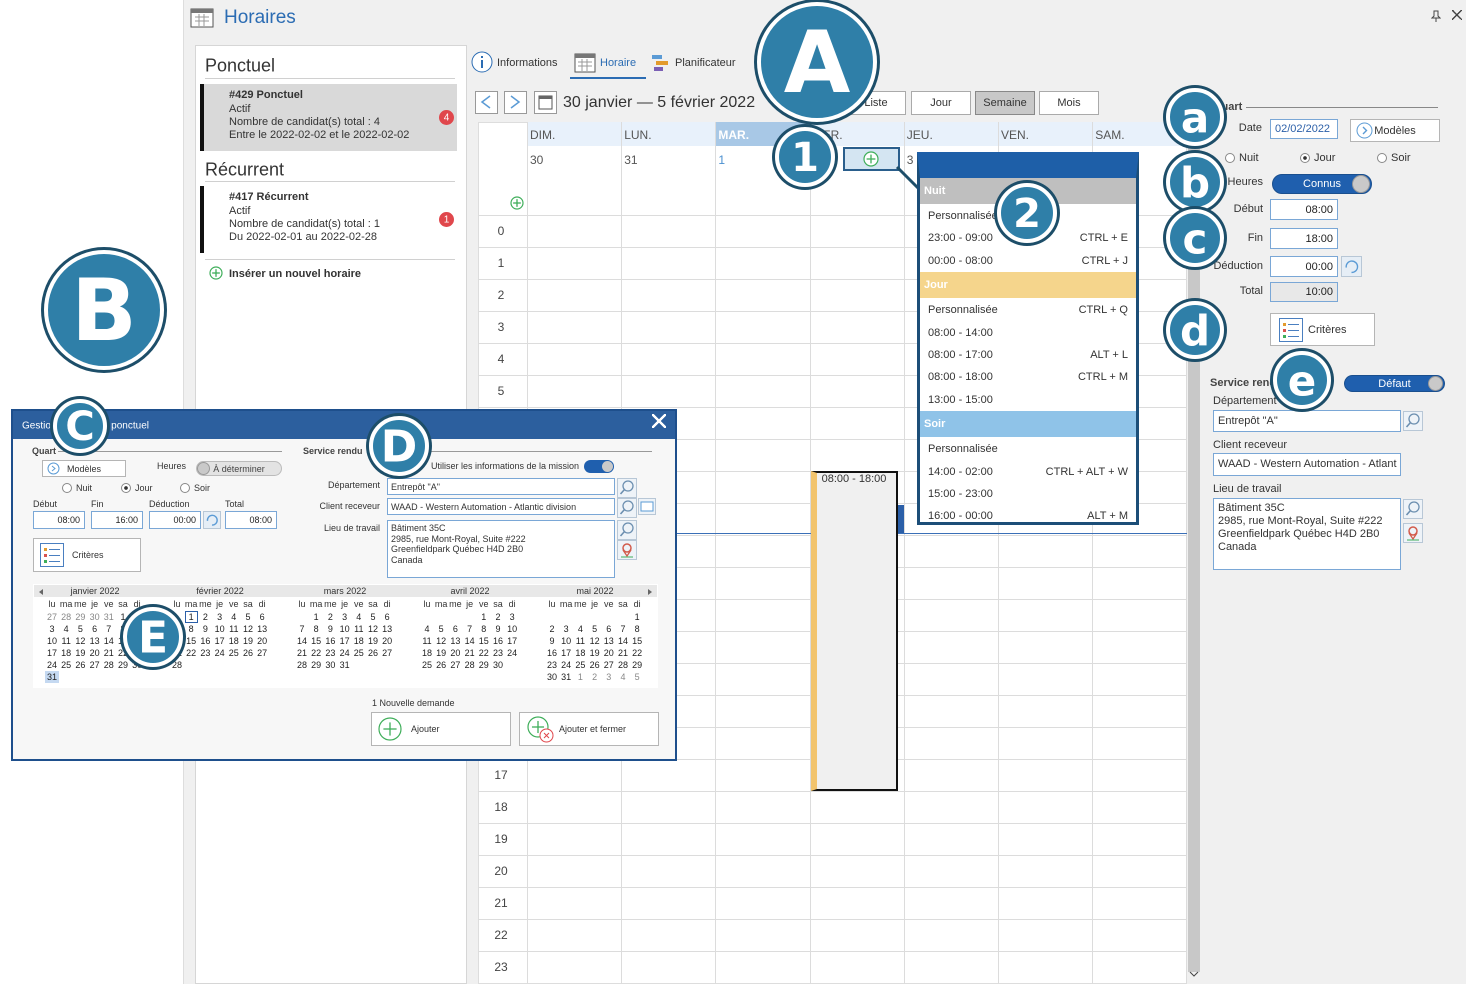 The width and height of the screenshot is (1466, 984). Describe the element at coordinates (960, 355) in the screenshot. I see `menu-item: 08:00 - 17:00` at that location.